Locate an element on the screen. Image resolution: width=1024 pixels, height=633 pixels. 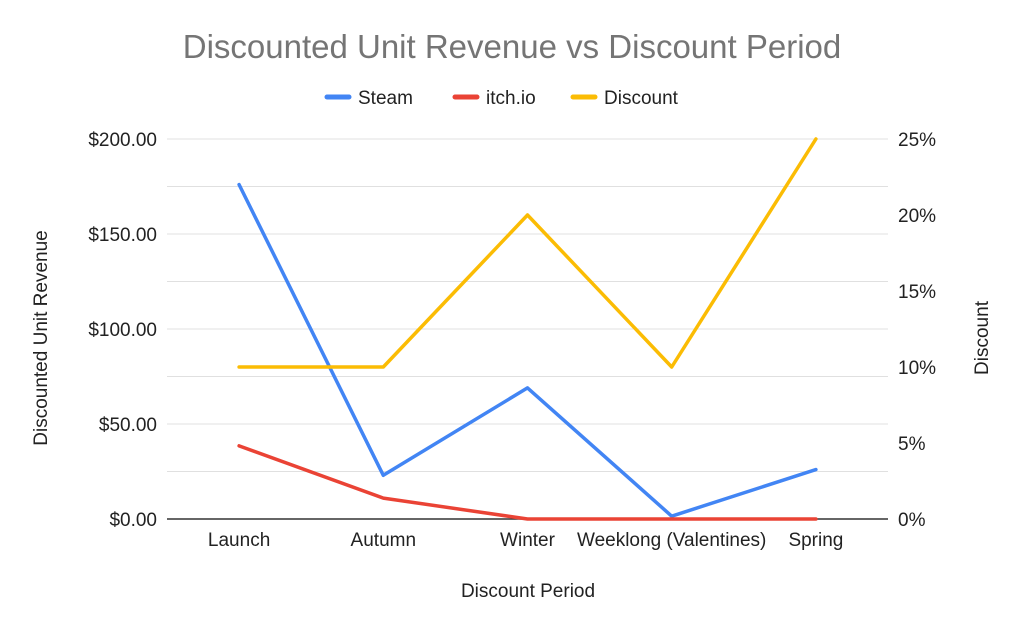
legend-item-itch-io: itch.io is located at coordinates (494, 98).